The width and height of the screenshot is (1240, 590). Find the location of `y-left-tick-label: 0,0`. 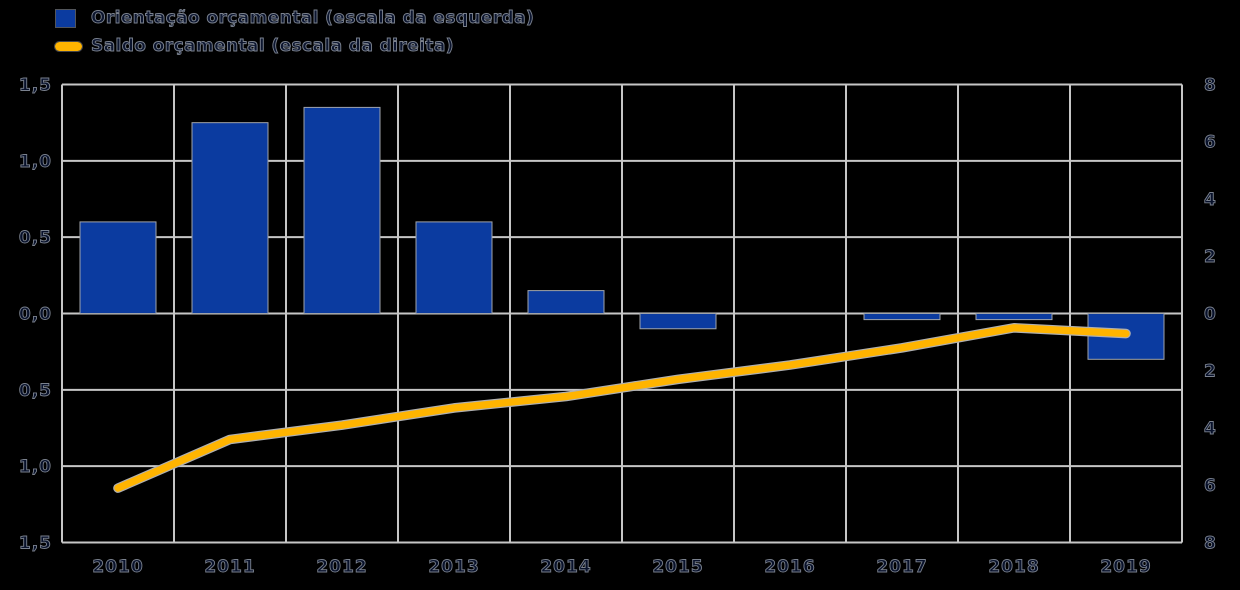

y-left-tick-label: 0,0 is located at coordinates (35, 314).